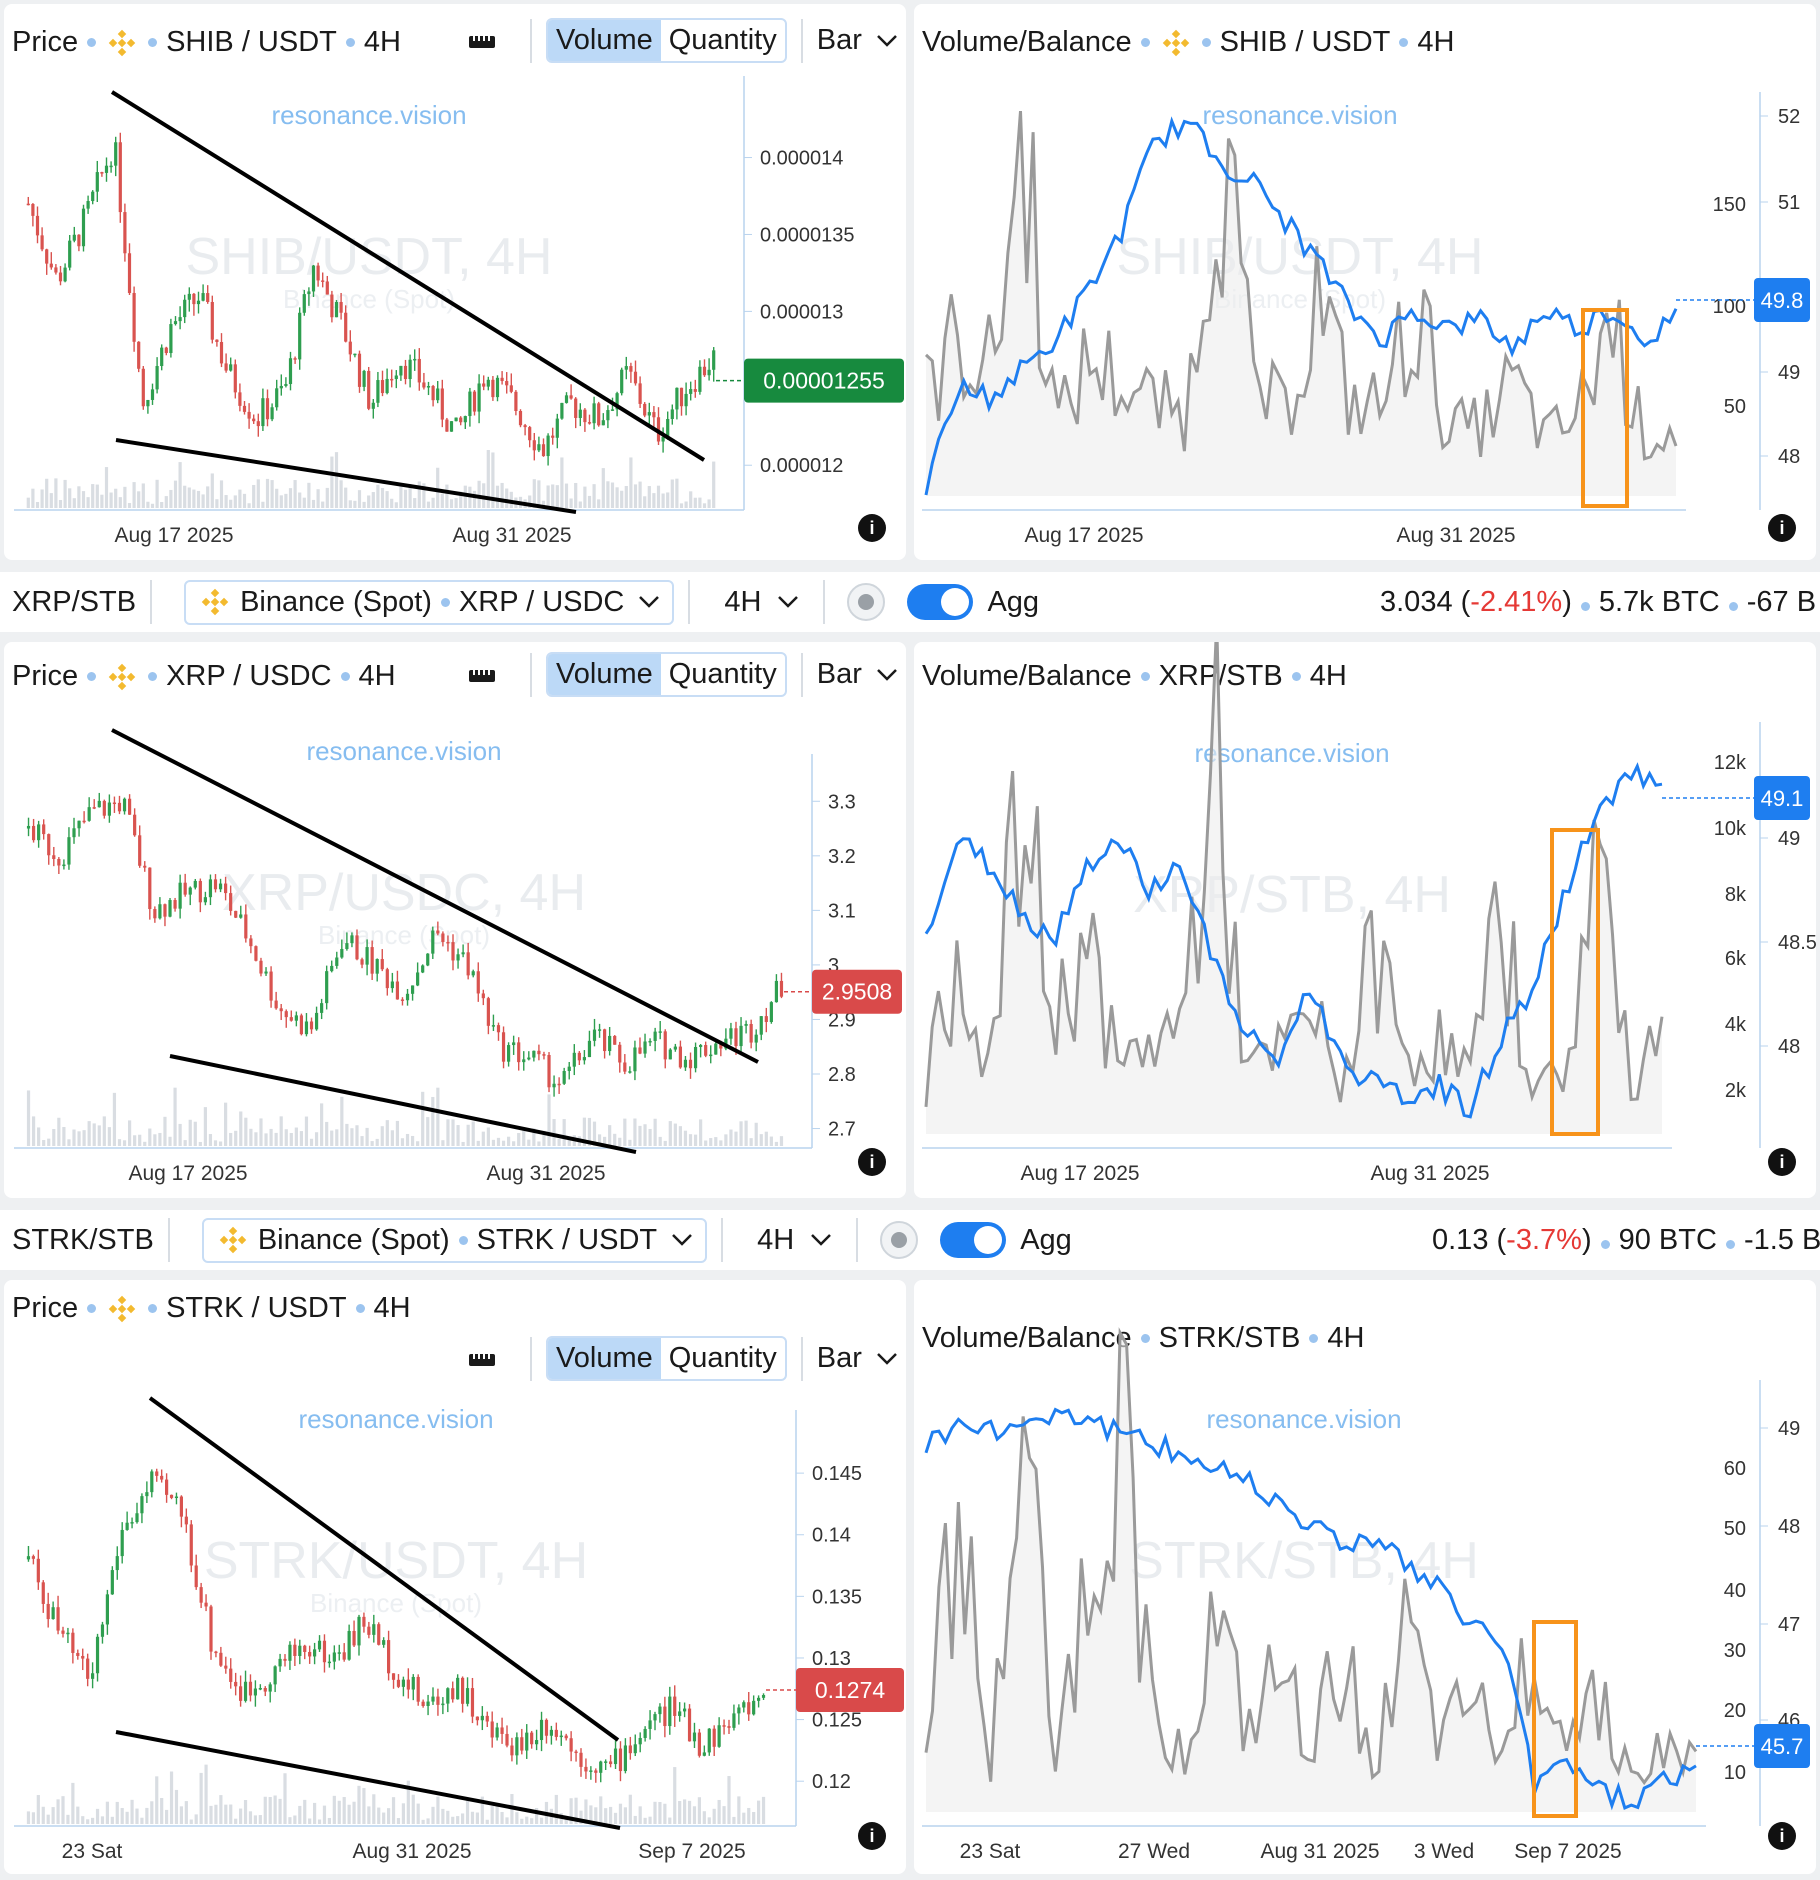  What do you see at coordinates (1301, 285) in the screenshot?
I see `volume-line` at bounding box center [1301, 285].